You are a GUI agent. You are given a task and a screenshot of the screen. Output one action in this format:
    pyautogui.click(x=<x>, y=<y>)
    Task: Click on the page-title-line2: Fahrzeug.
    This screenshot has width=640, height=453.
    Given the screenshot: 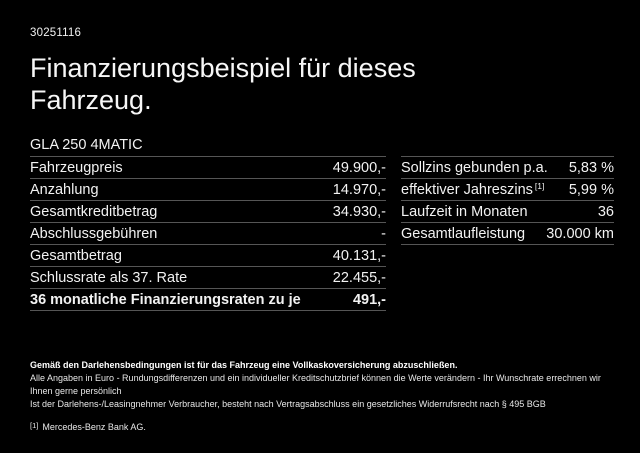 What is the action you would take?
    pyautogui.click(x=91, y=100)
    